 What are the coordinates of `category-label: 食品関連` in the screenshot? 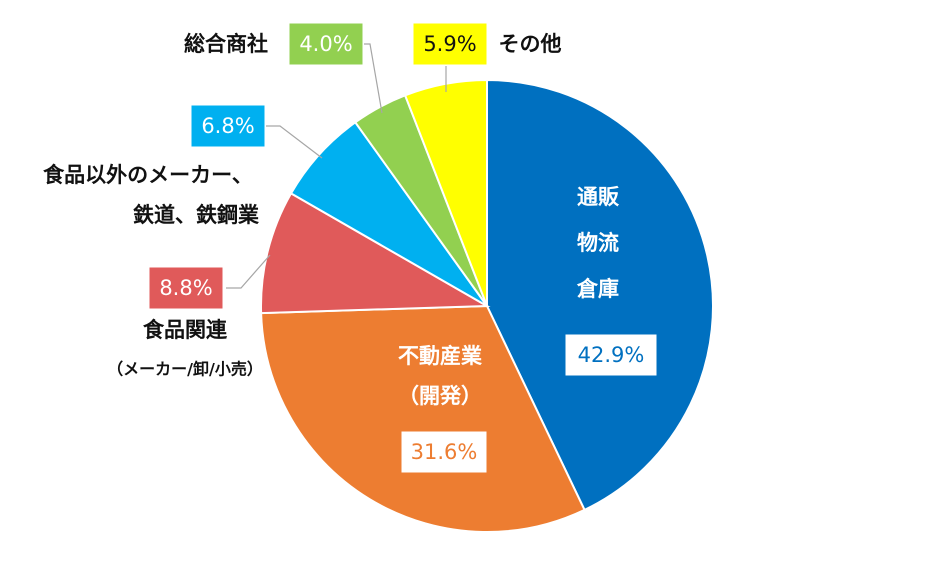 It's located at (185, 330).